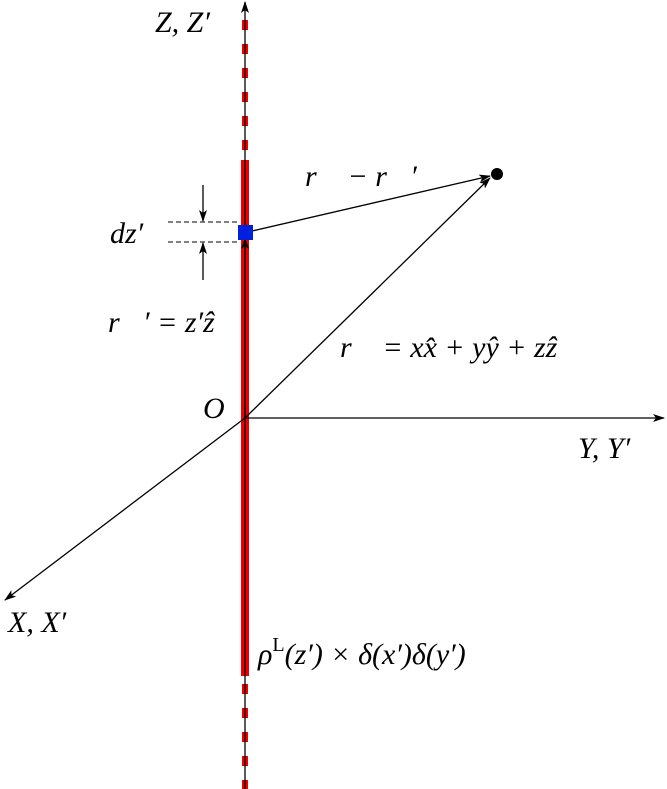  What do you see at coordinates (37, 622) in the screenshot?
I see `x-axis-label: X, X′` at bounding box center [37, 622].